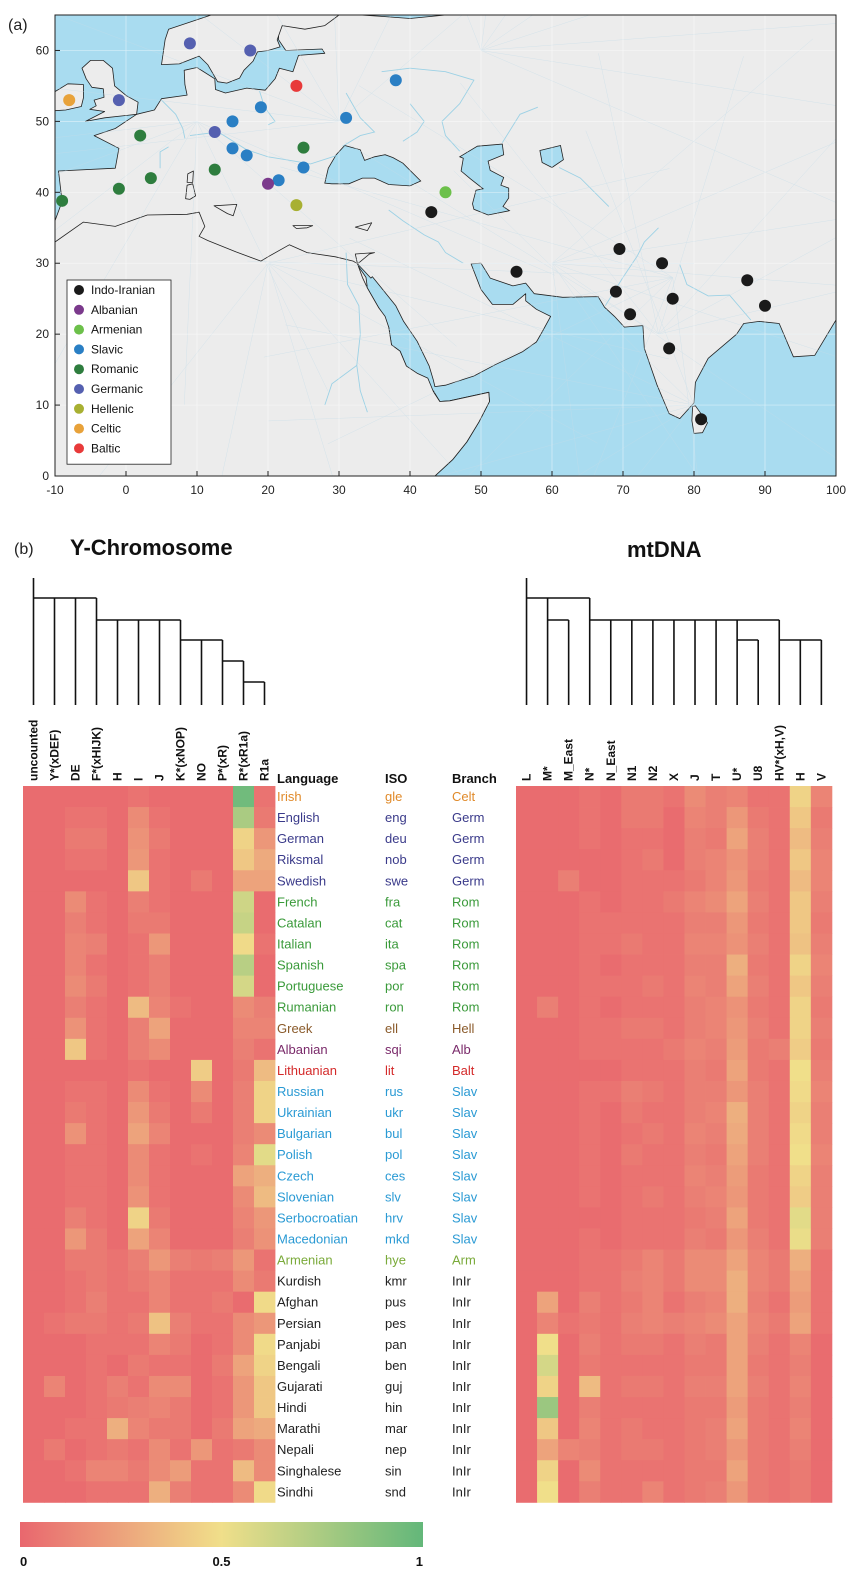  What do you see at coordinates (426, 236) in the screenshot?
I see `river-euphrates` at bounding box center [426, 236].